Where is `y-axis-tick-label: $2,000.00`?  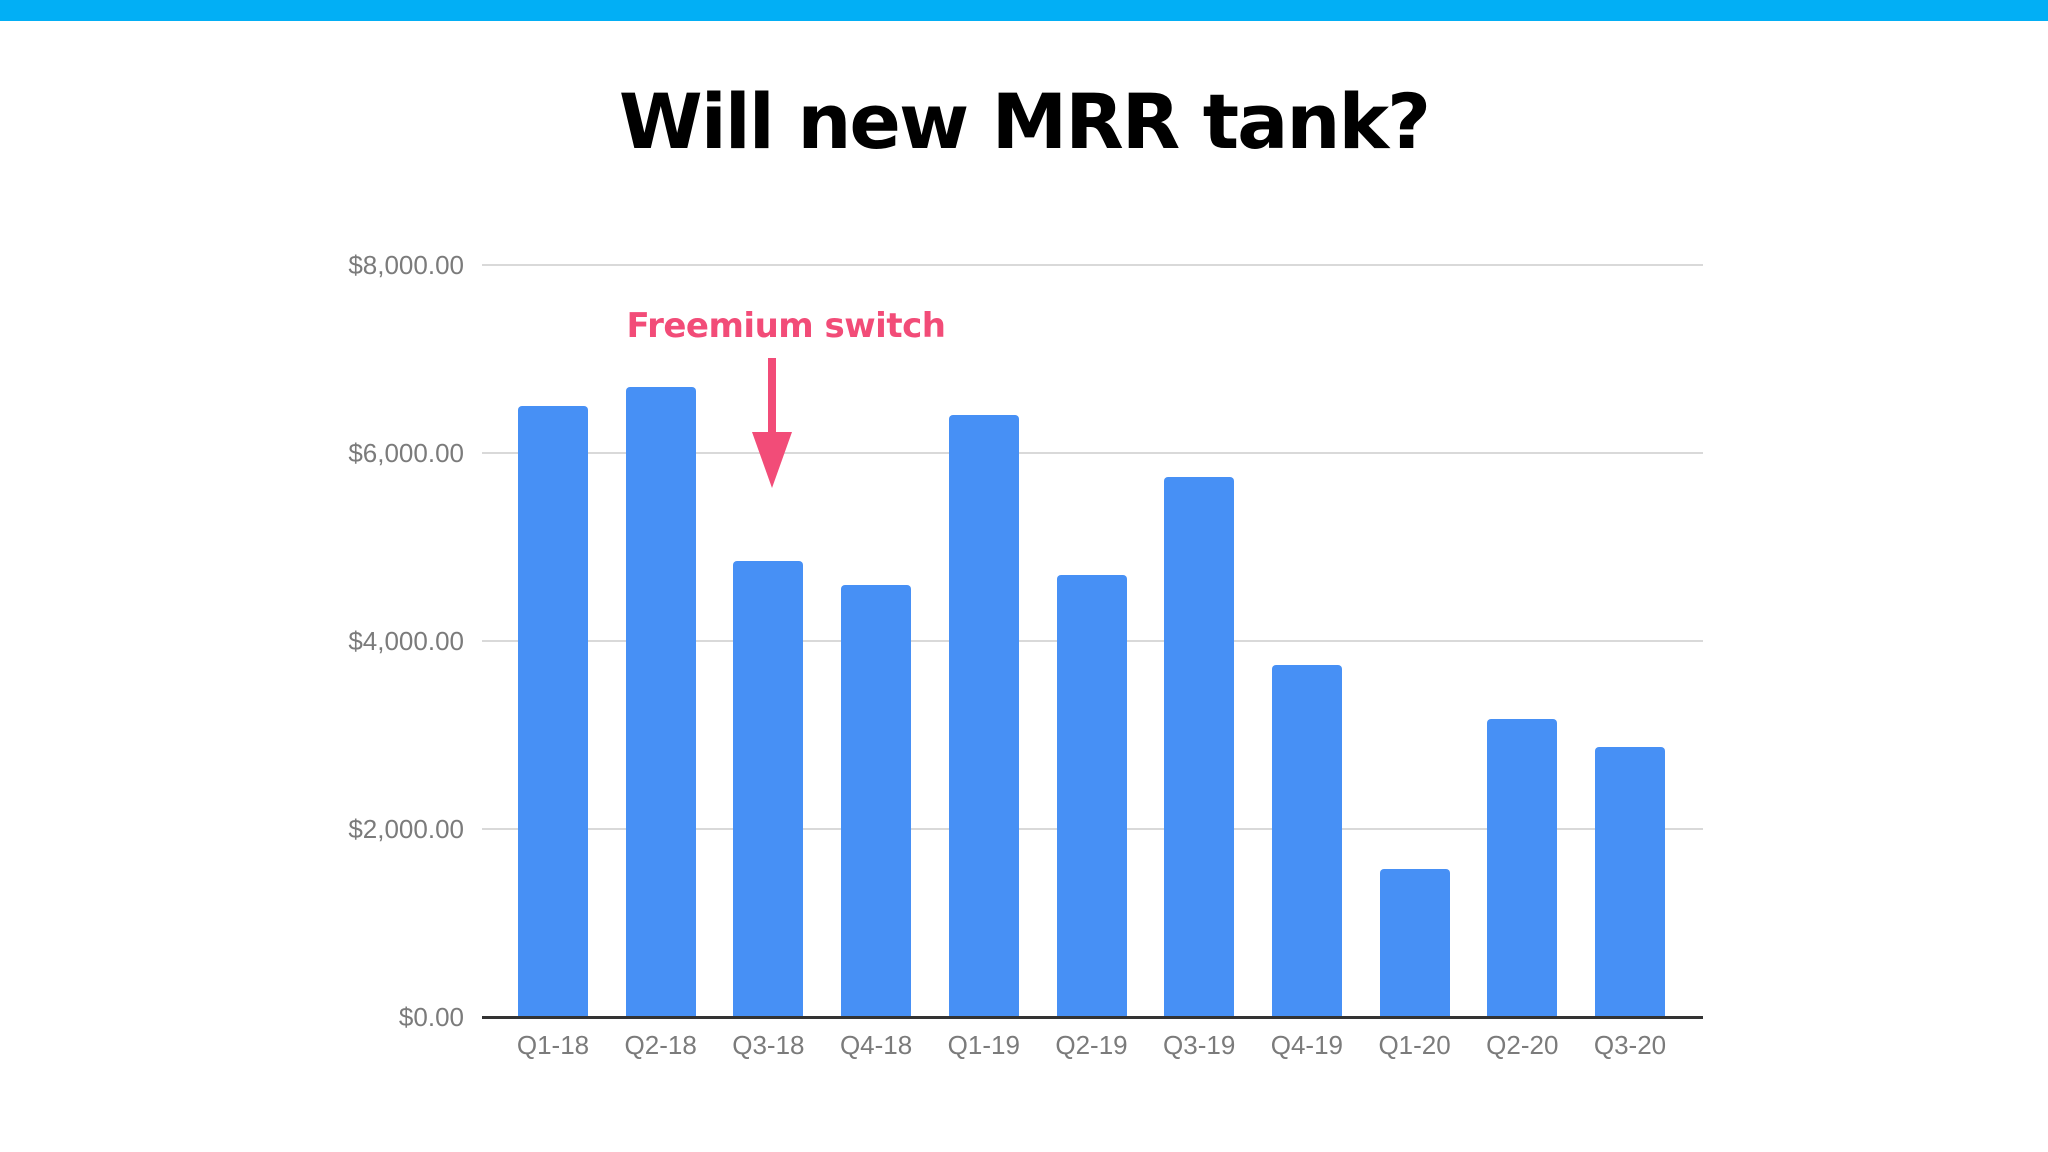
y-axis-tick-label: $2,000.00 is located at coordinates (406, 829).